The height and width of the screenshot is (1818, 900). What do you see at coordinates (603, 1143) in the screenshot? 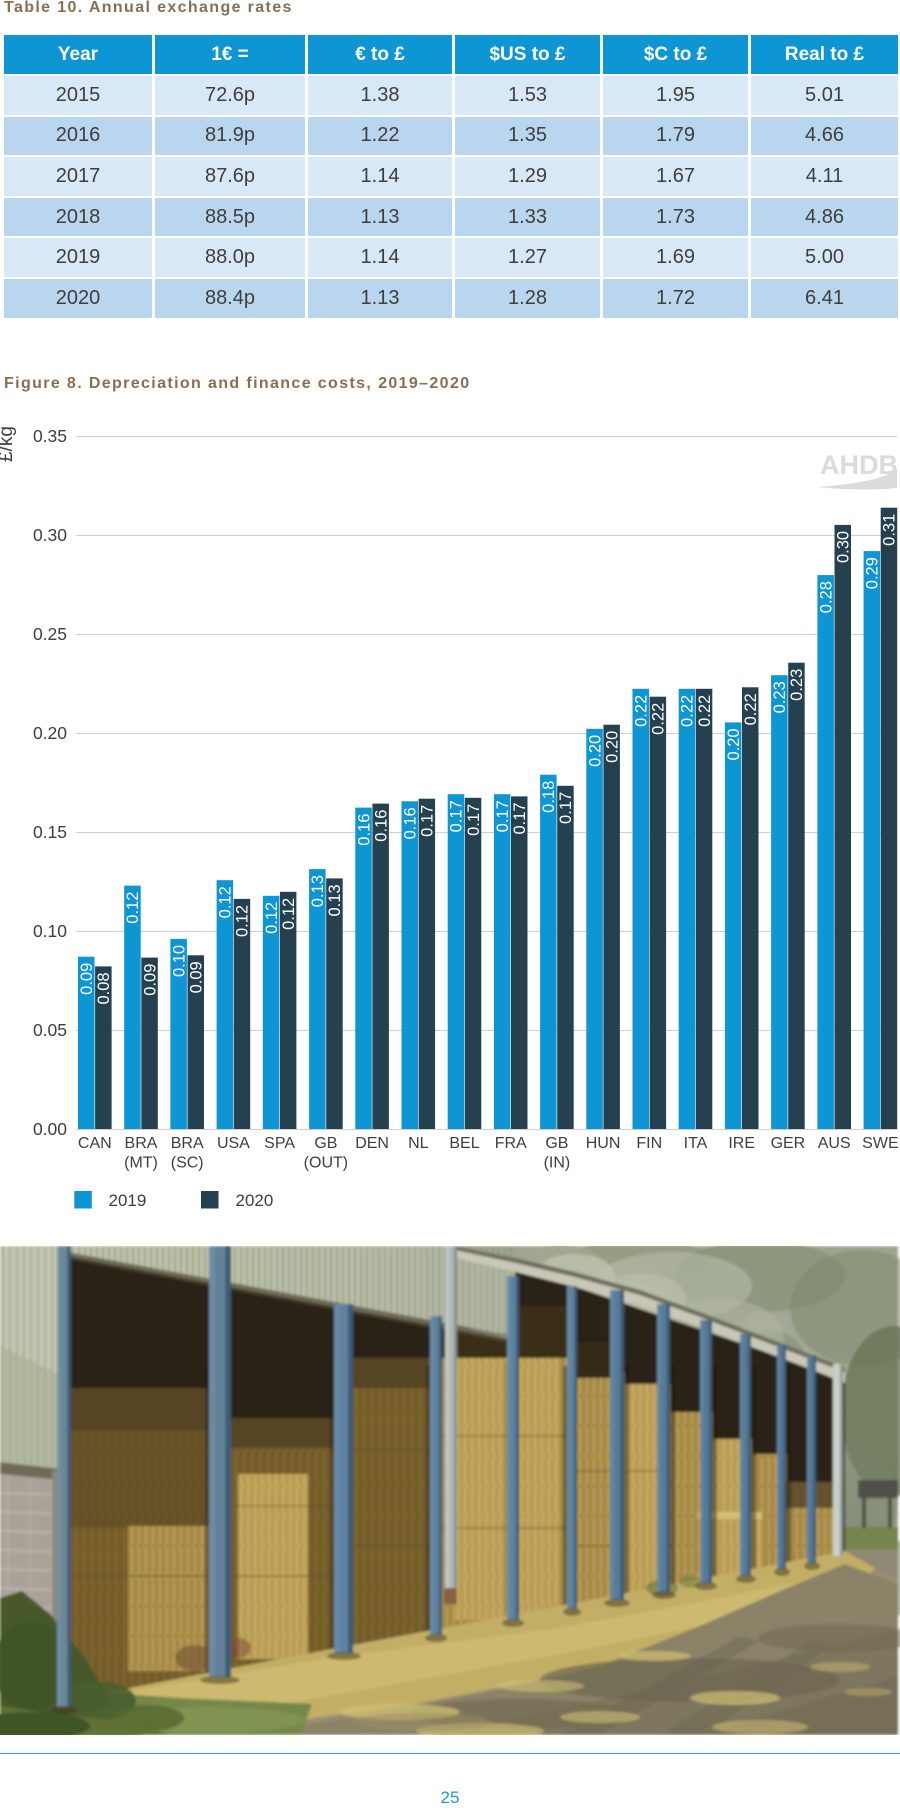
I see `svg-text: HUN` at bounding box center [603, 1143].